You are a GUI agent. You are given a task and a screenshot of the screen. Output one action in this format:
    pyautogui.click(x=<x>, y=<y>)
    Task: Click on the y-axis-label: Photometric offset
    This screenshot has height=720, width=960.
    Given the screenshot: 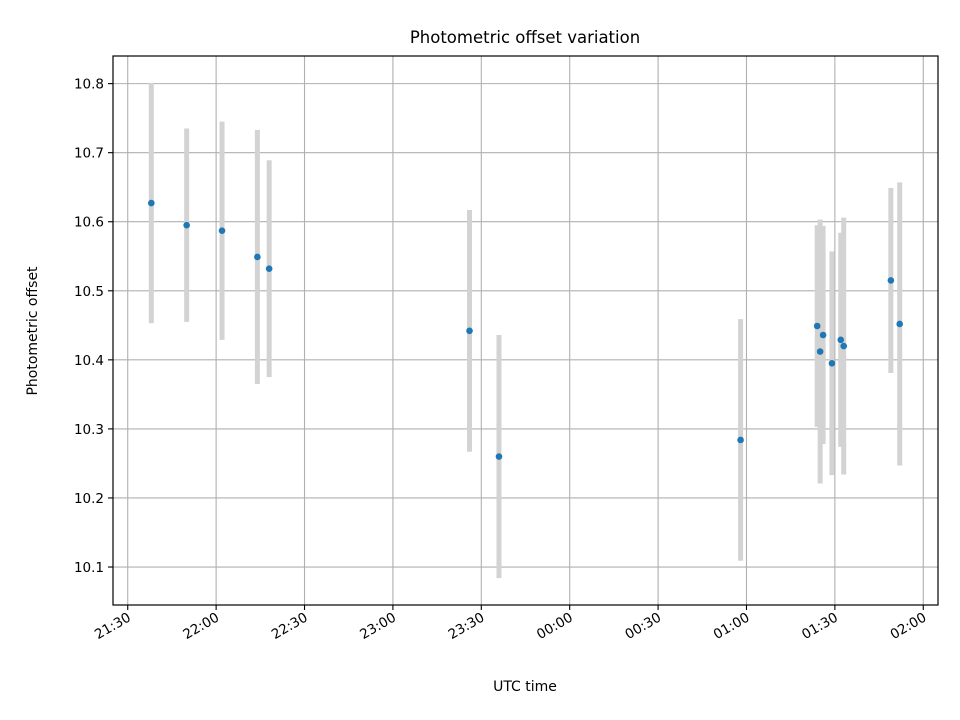 What is the action you would take?
    pyautogui.click(x=33, y=331)
    